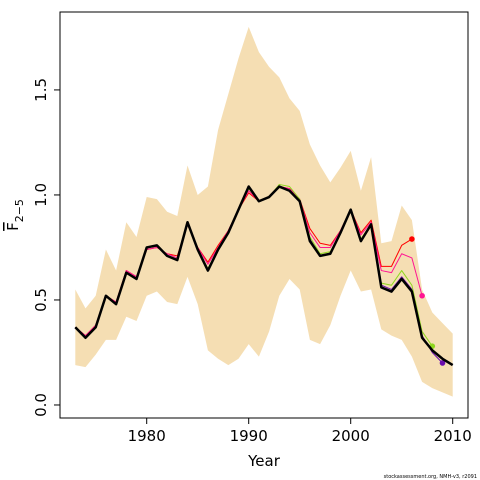  Describe the element at coordinates (430, 477) in the screenshot. I see `footnote: stockassessment.org, NMH-v3, r2091` at that location.